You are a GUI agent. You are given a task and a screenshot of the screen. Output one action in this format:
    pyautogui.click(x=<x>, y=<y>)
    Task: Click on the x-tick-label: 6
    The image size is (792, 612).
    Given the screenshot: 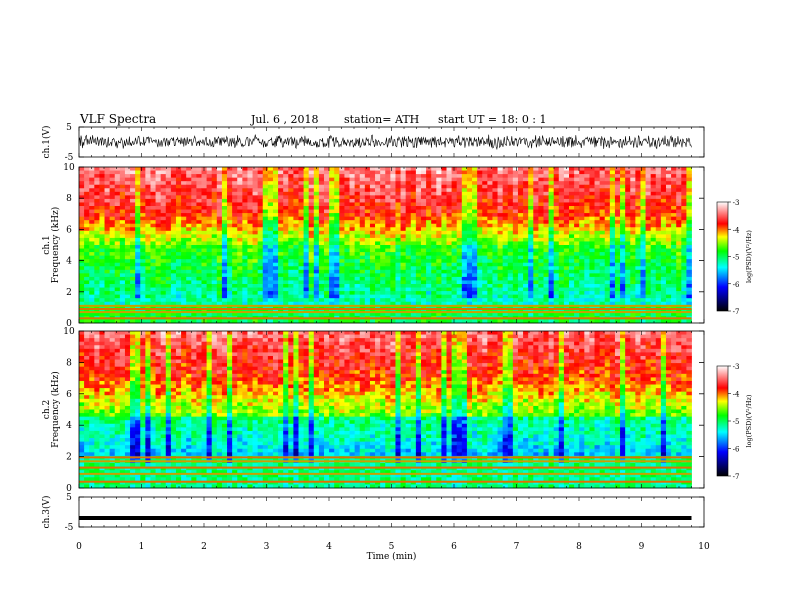 What is the action you would take?
    pyautogui.click(x=454, y=547)
    